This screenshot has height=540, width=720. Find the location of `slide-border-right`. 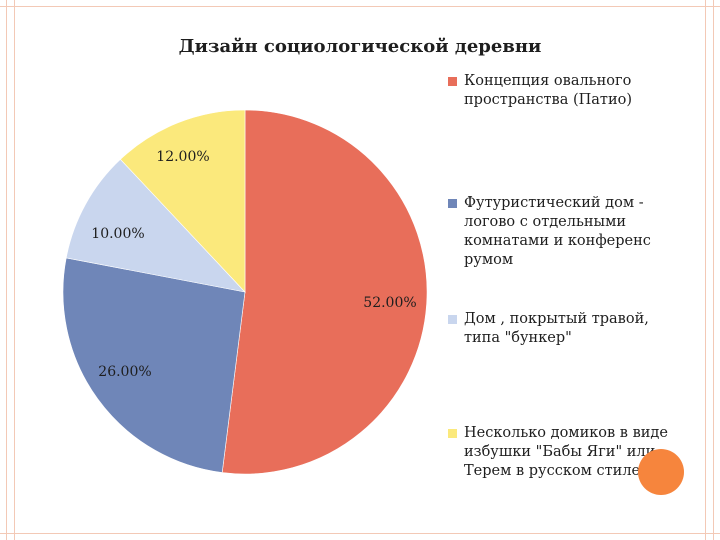

slide-border-right is located at coordinates (713, 270).